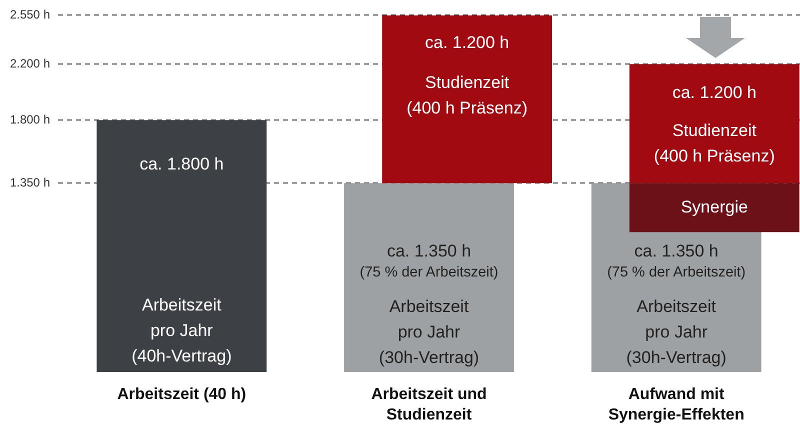 The width and height of the screenshot is (800, 437). Describe the element at coordinates (181, 394) in the screenshot. I see `x-tick-label: Arbeitszeit (40 h)` at that location.